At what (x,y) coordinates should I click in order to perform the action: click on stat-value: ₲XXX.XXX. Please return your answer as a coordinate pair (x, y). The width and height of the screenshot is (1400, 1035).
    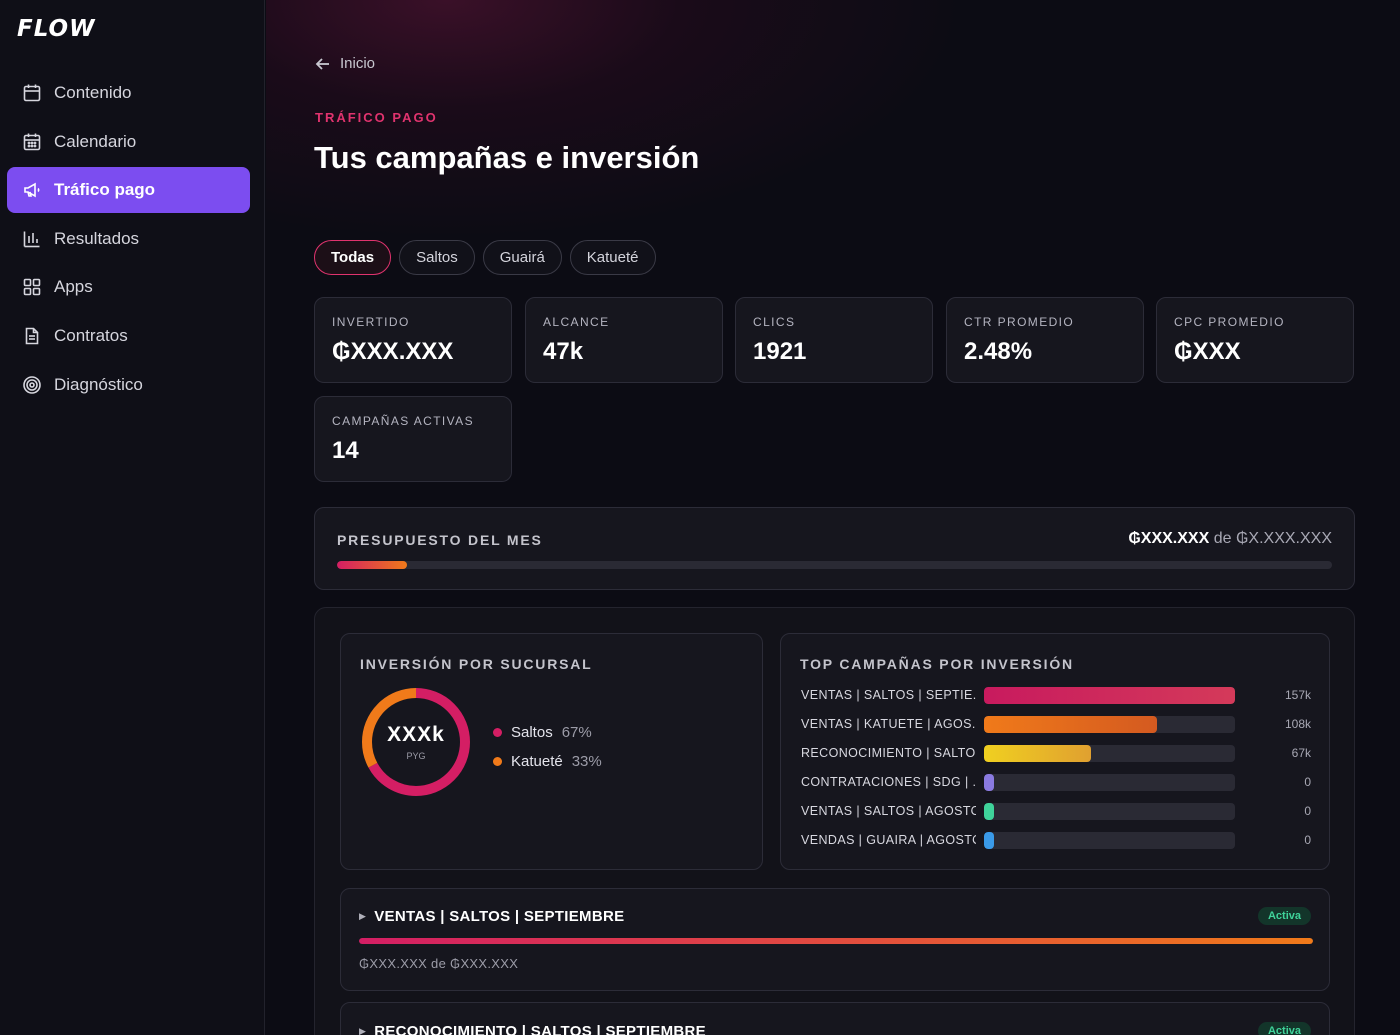
    Looking at the image, I should click on (393, 351).